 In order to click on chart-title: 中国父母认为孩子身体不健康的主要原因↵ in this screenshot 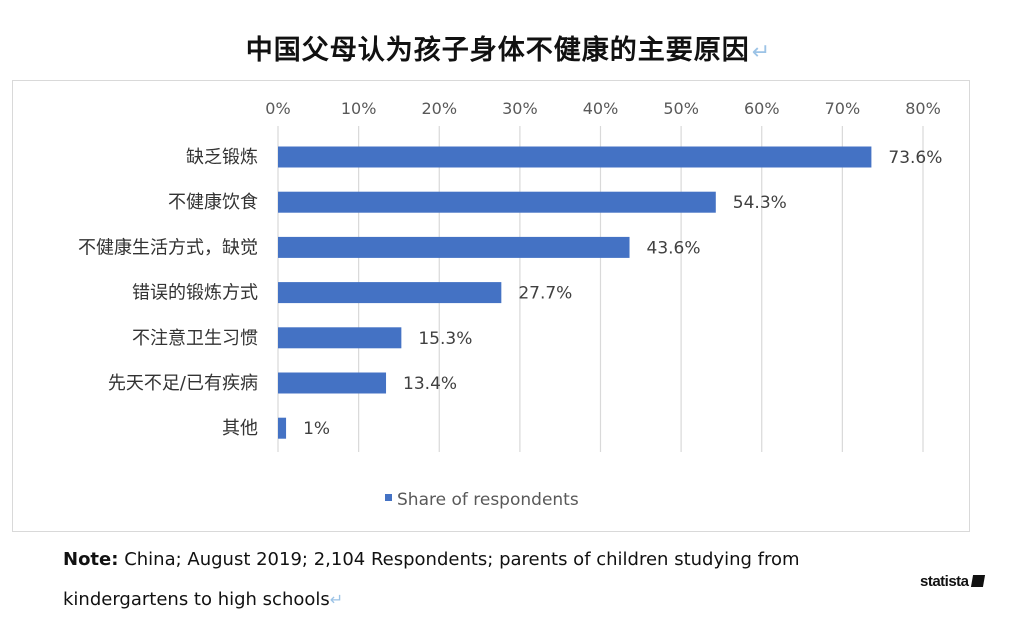, I will do `click(508, 47)`.